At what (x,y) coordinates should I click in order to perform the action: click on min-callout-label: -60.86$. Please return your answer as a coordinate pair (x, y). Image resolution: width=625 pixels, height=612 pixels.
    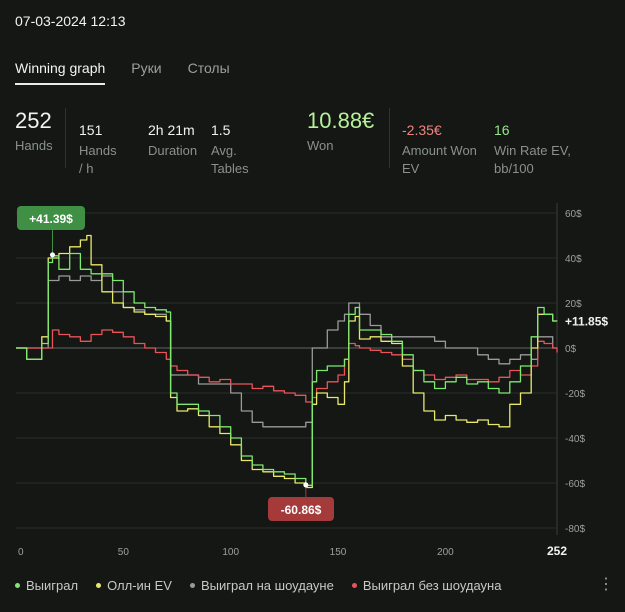
    Looking at the image, I should click on (301, 510).